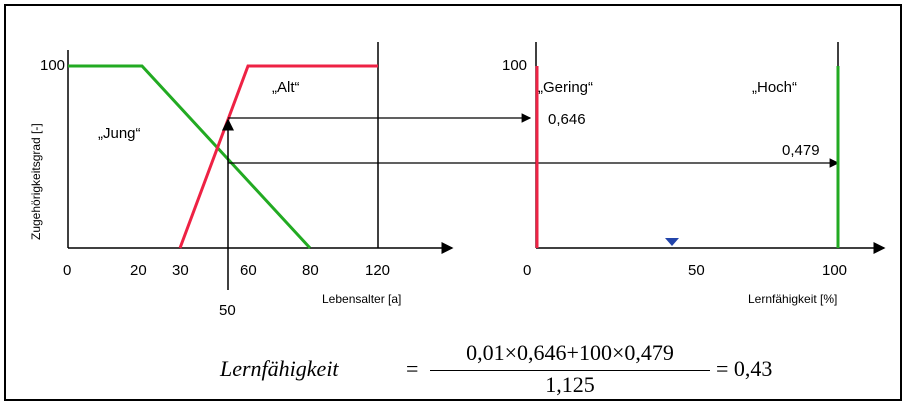 The image size is (910, 407). Describe the element at coordinates (278, 156) in the screenshot. I see `series-alt-line` at that location.